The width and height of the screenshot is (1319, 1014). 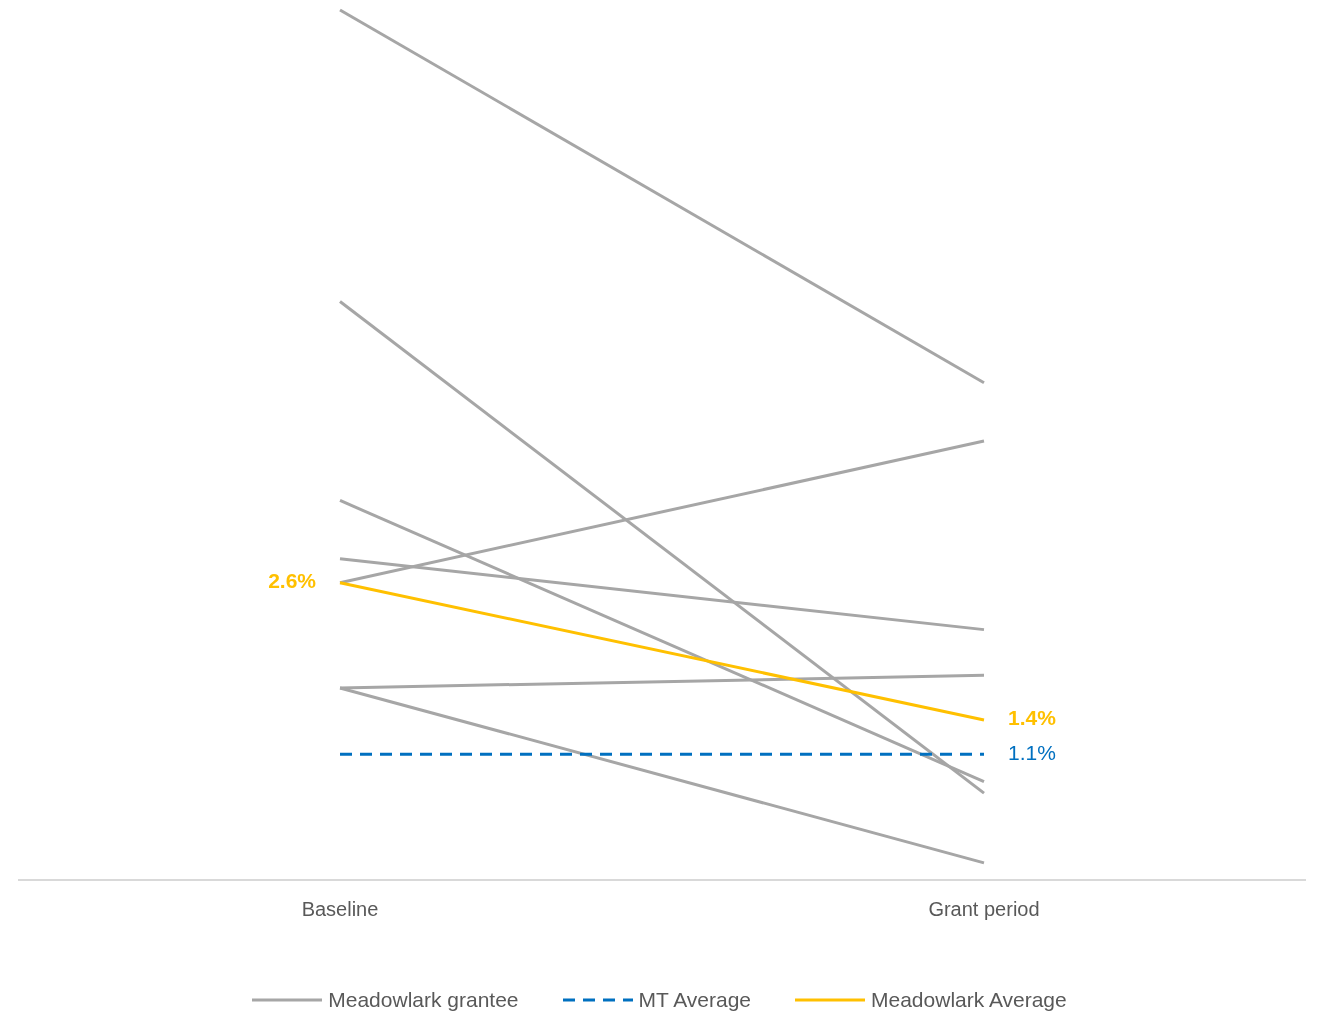 I want to click on data-label: 2.6%, so click(x=292, y=581).